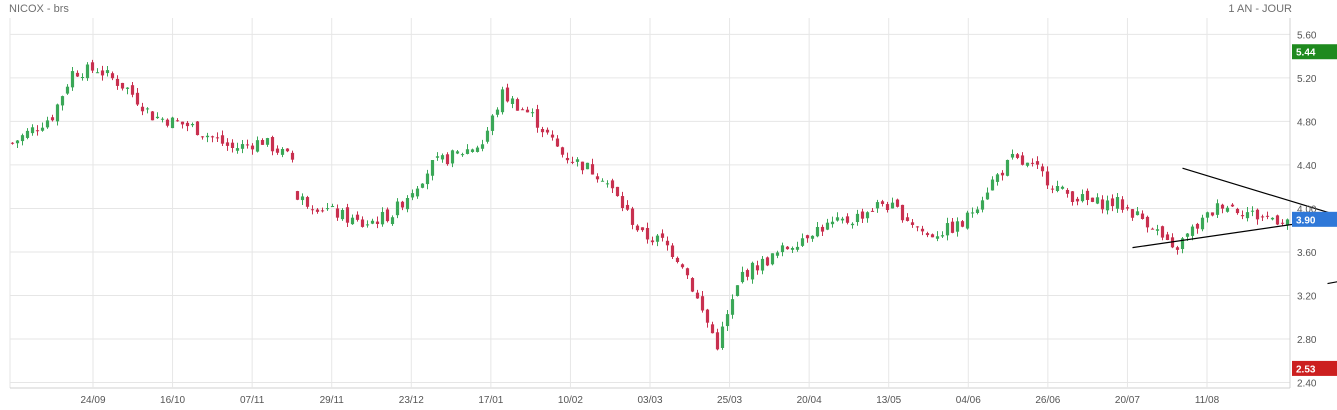 This screenshot has width=1337, height=410. I want to click on x-tick-label: 16/10, so click(172, 400).